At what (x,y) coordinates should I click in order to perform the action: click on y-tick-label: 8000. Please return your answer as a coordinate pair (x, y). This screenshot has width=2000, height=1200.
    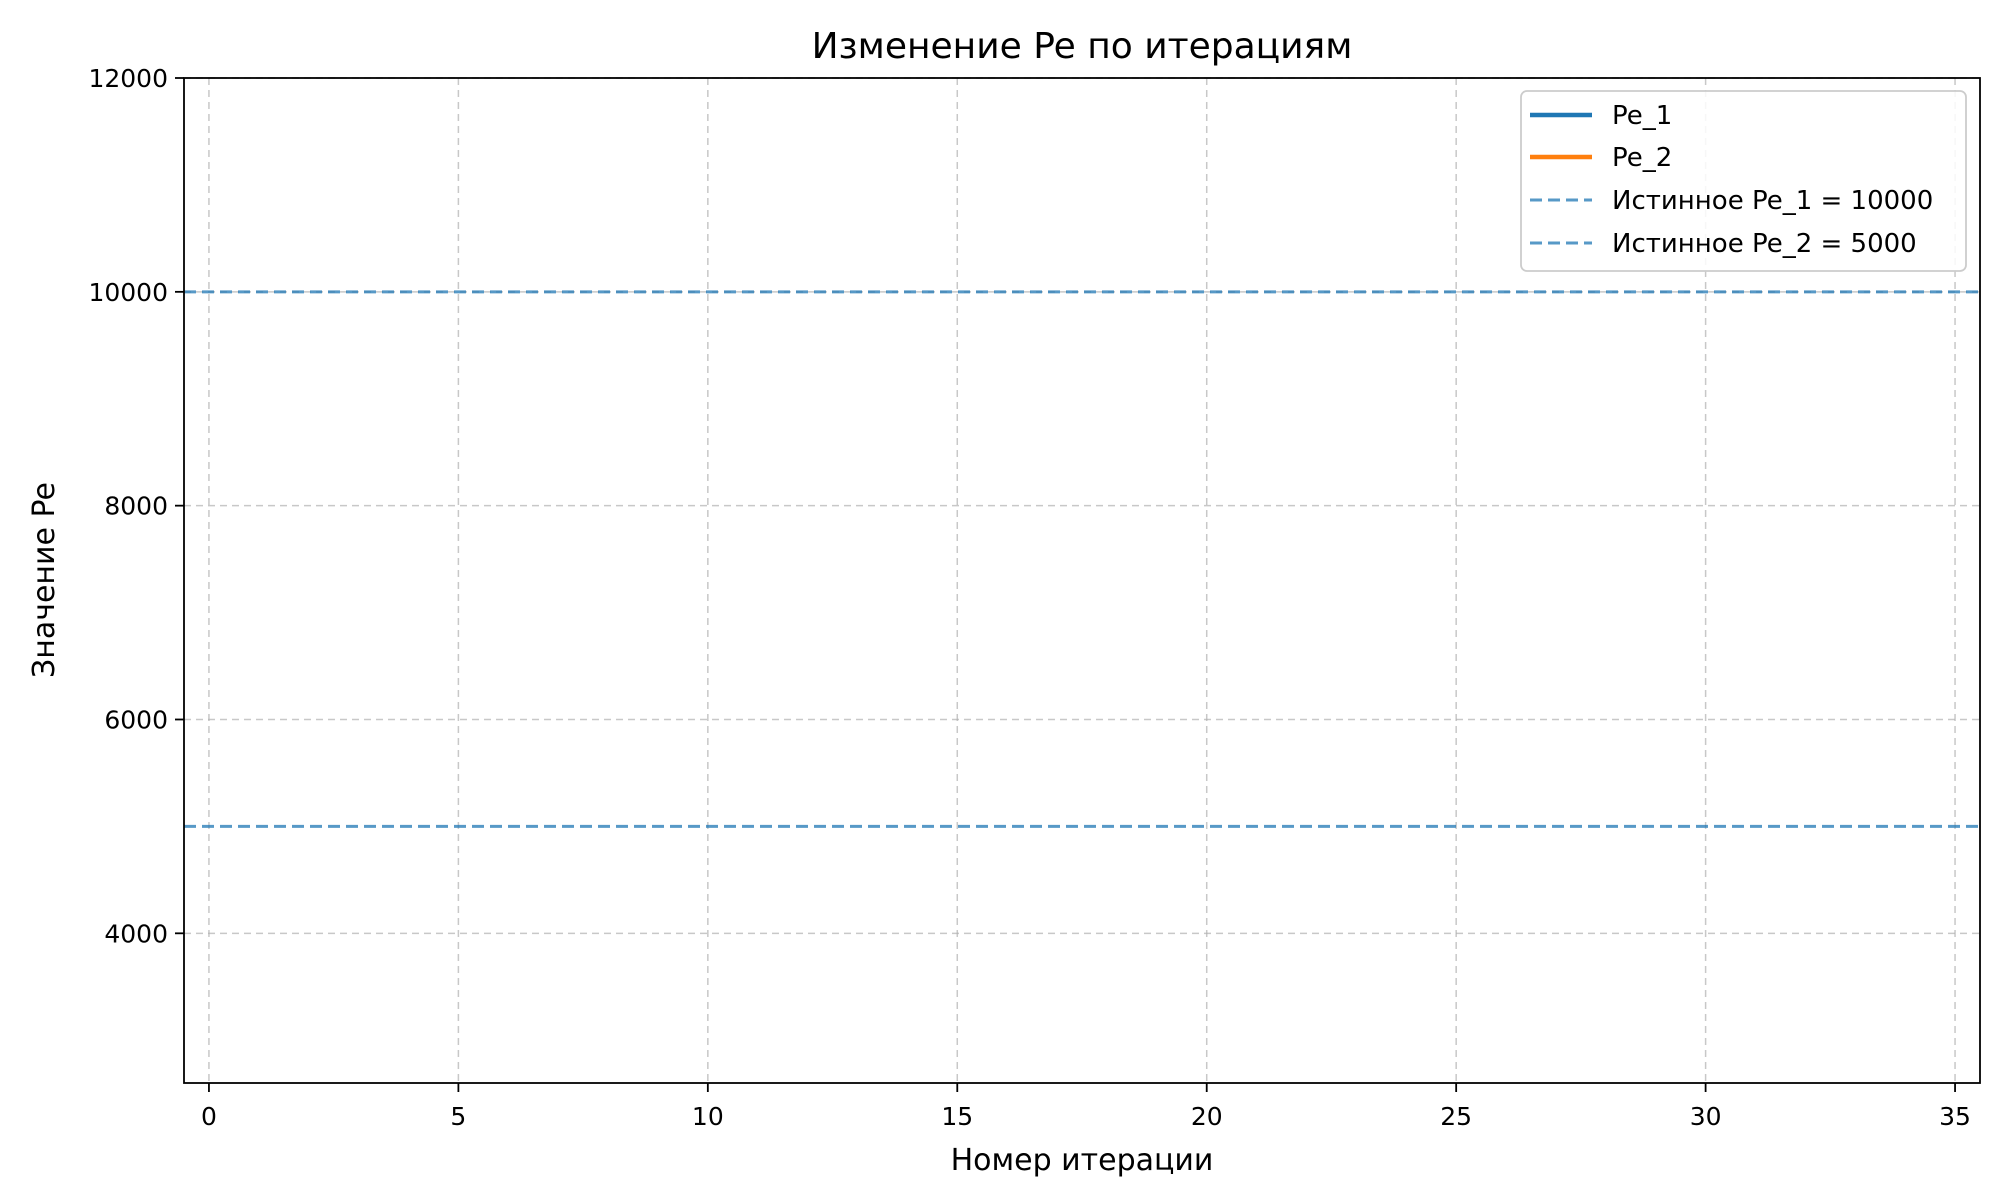
    Looking at the image, I should click on (136, 506).